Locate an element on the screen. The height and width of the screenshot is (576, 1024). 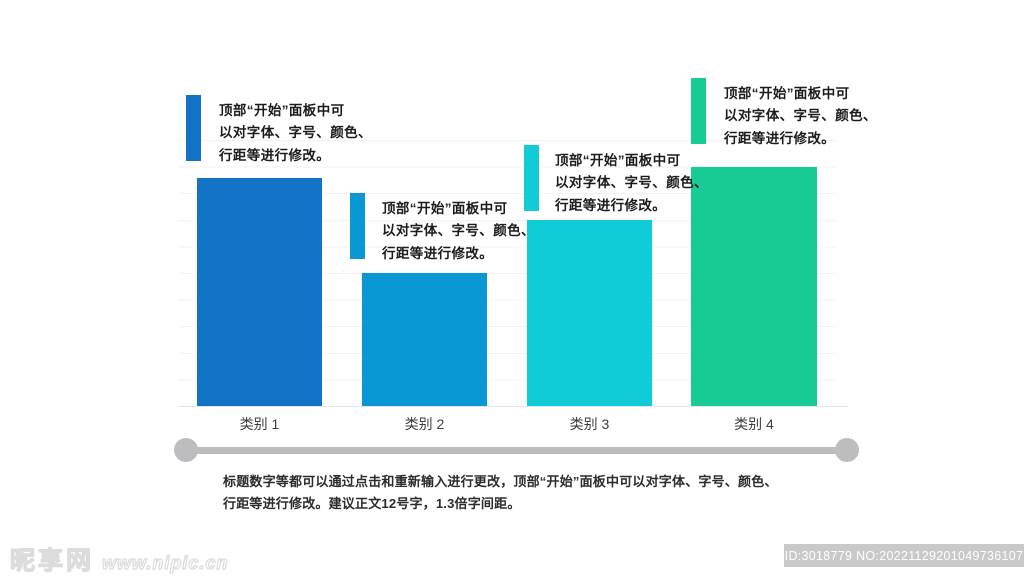
category-label-3: 类别 3 is located at coordinates (589, 424).